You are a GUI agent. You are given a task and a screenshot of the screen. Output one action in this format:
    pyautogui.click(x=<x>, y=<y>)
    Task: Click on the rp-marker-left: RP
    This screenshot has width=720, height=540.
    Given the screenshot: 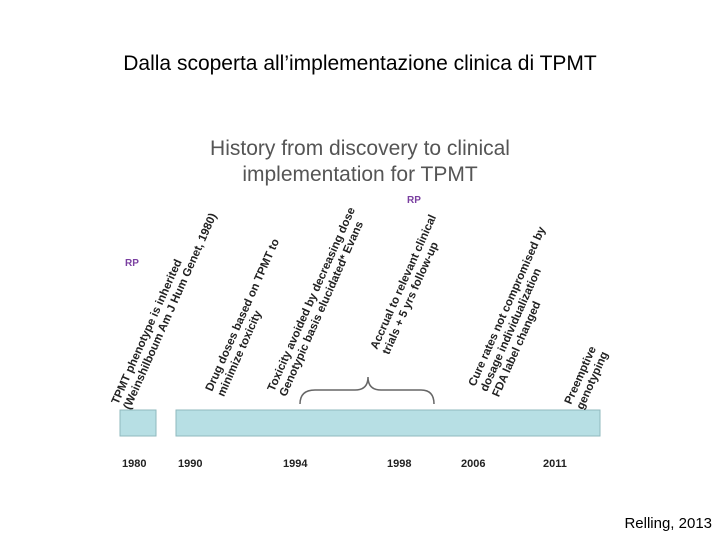 What is the action you would take?
    pyautogui.click(x=132, y=263)
    